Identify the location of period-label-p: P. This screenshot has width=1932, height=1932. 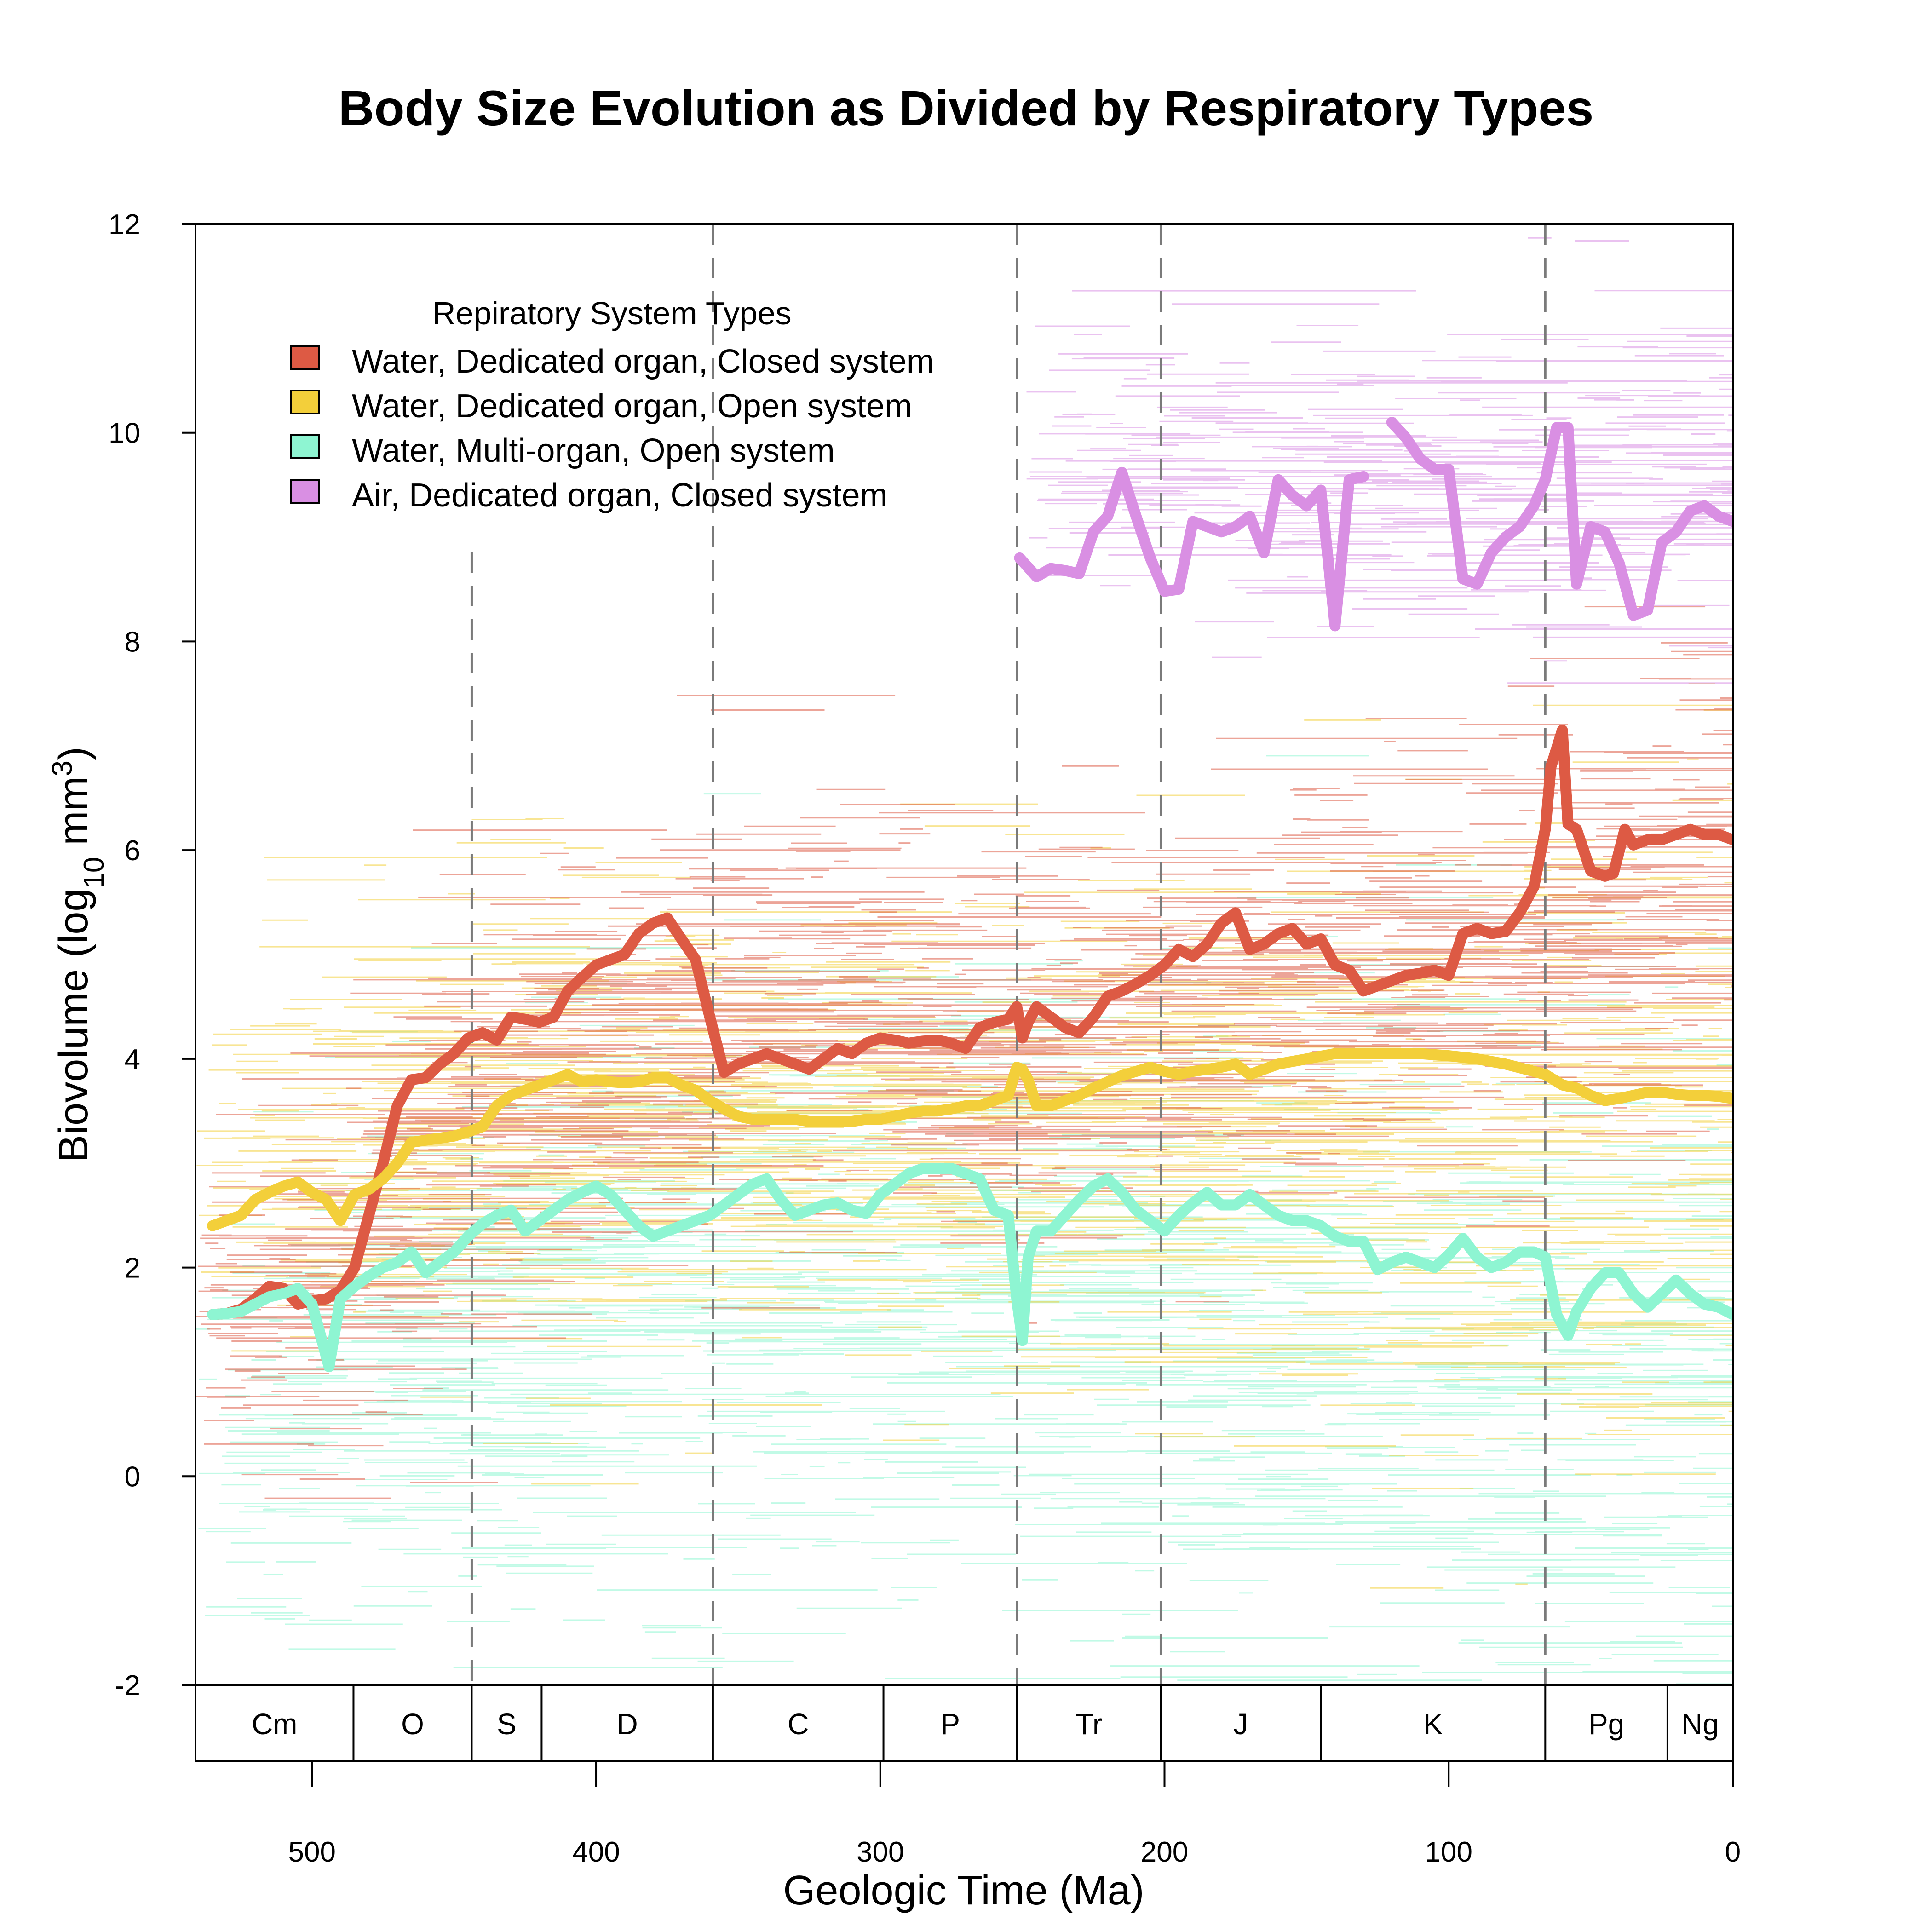
(950, 1724).